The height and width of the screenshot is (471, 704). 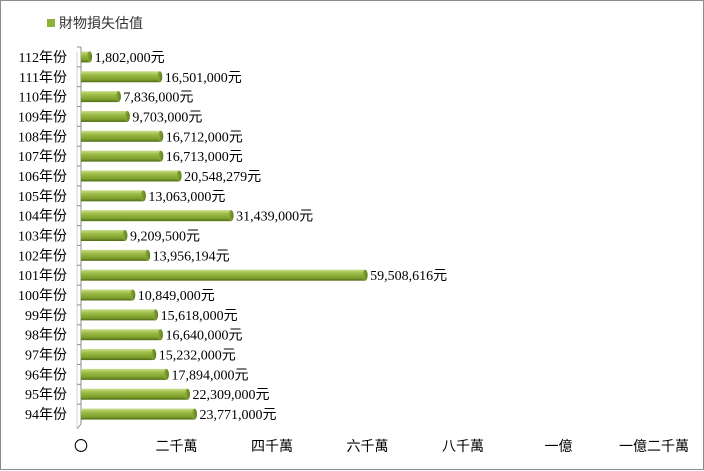 I want to click on y-tick-label: 94年份, so click(x=46, y=415).